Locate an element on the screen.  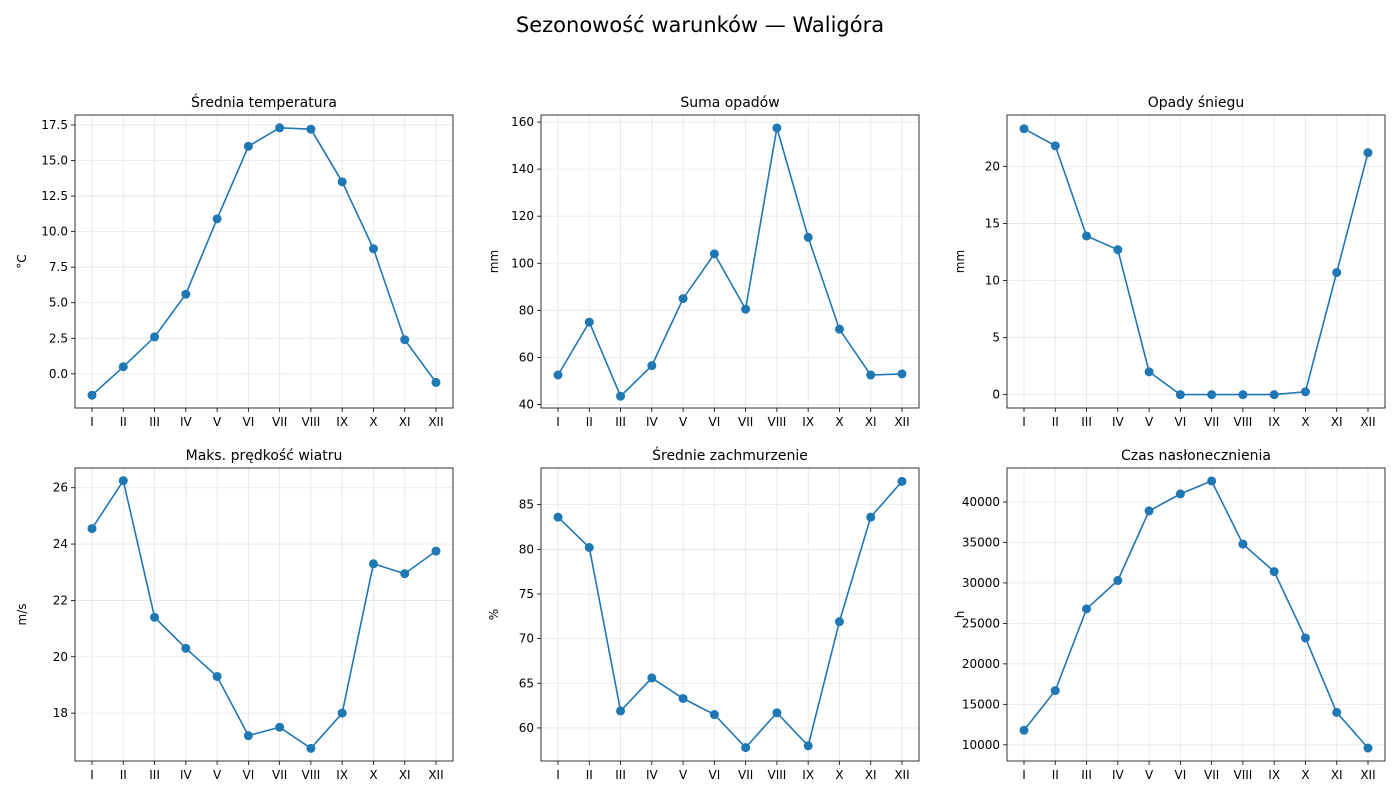
subplot-title: Maks. prędkość wiatru is located at coordinates (264, 456).